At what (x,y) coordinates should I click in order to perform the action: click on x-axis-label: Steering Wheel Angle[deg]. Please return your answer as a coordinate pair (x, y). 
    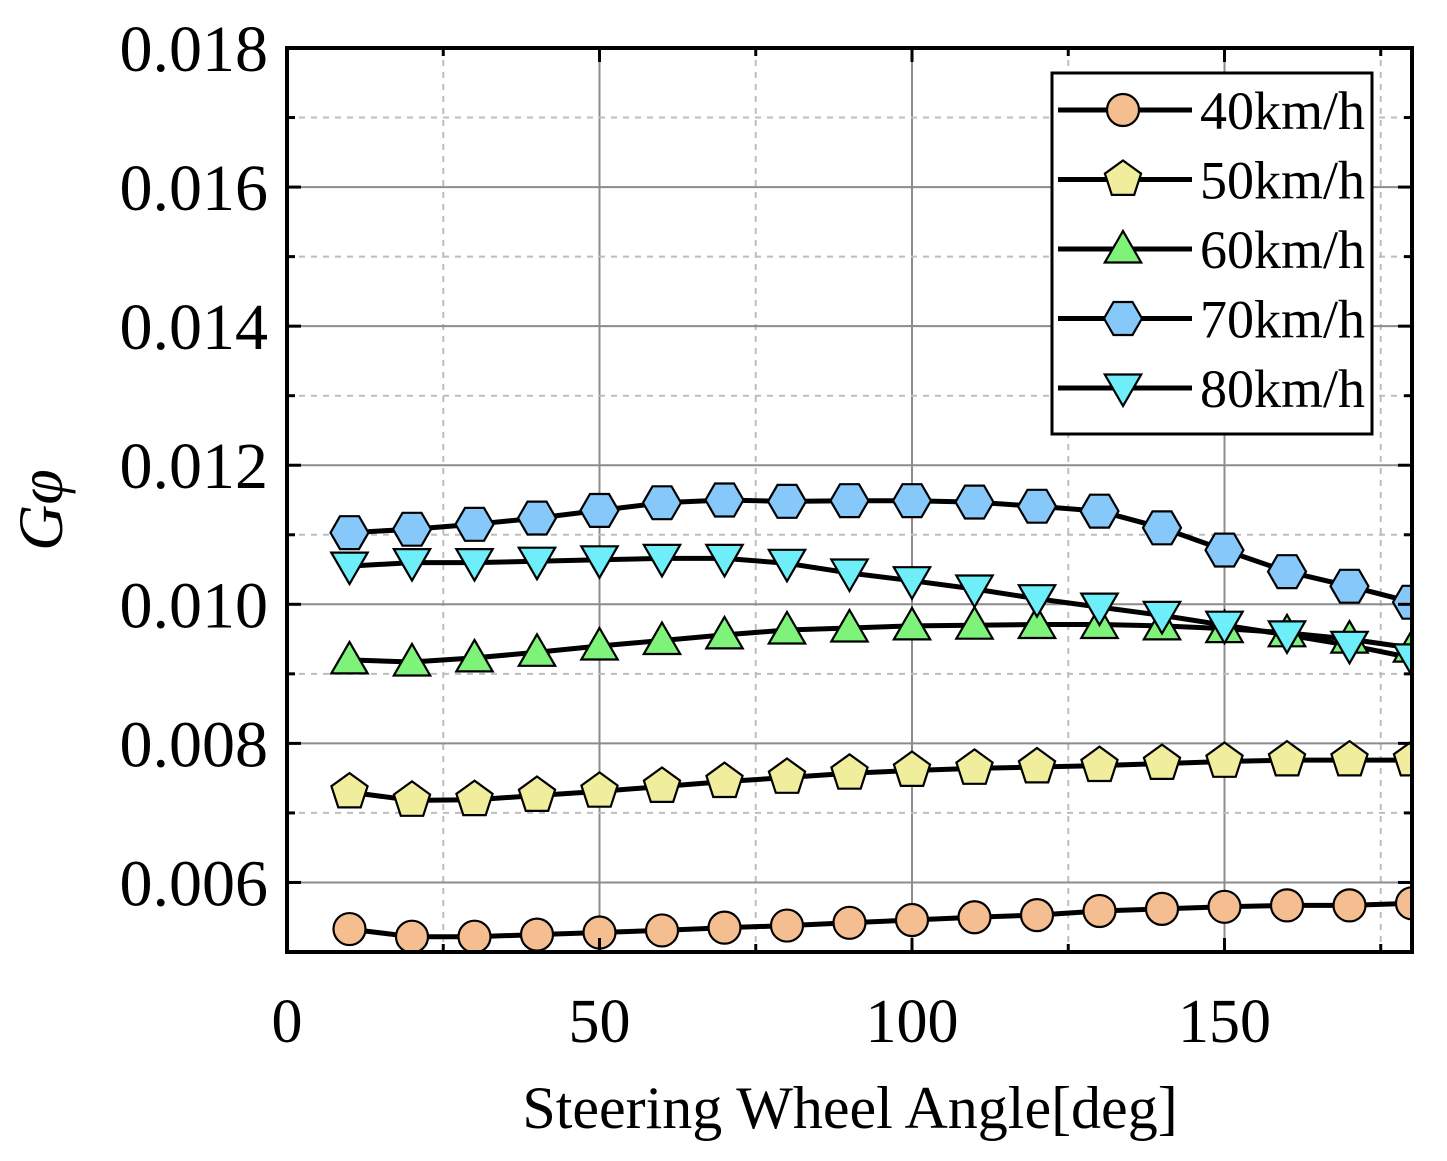
    Looking at the image, I should click on (849, 1108).